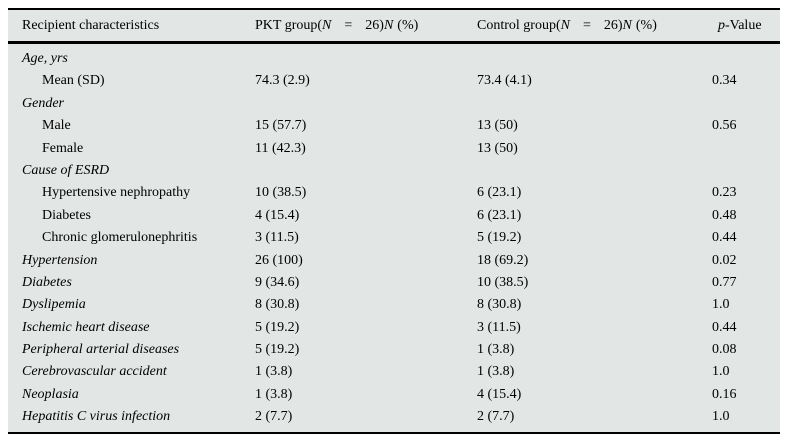 Image resolution: width=791 pixels, height=441 pixels. I want to click on table-row-diabetes: Diabetes 9 (34.6) 10 (38.5) 0.77, so click(394, 283).